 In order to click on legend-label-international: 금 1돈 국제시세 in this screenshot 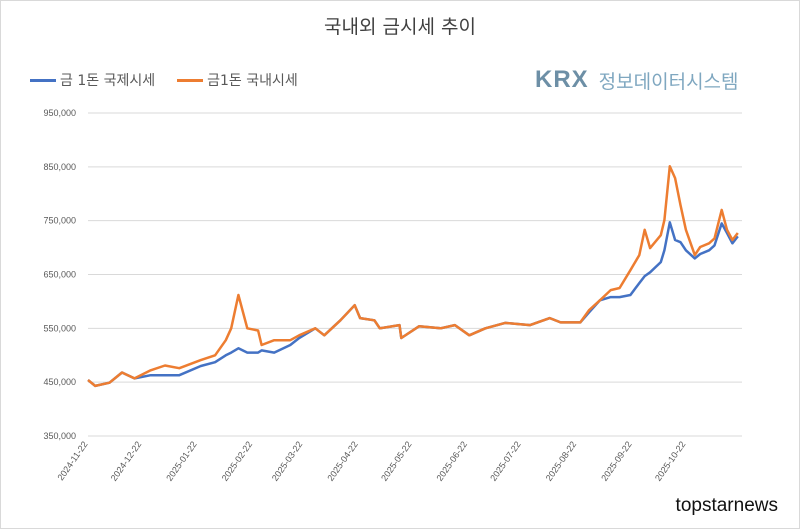, I will do `click(108, 81)`.